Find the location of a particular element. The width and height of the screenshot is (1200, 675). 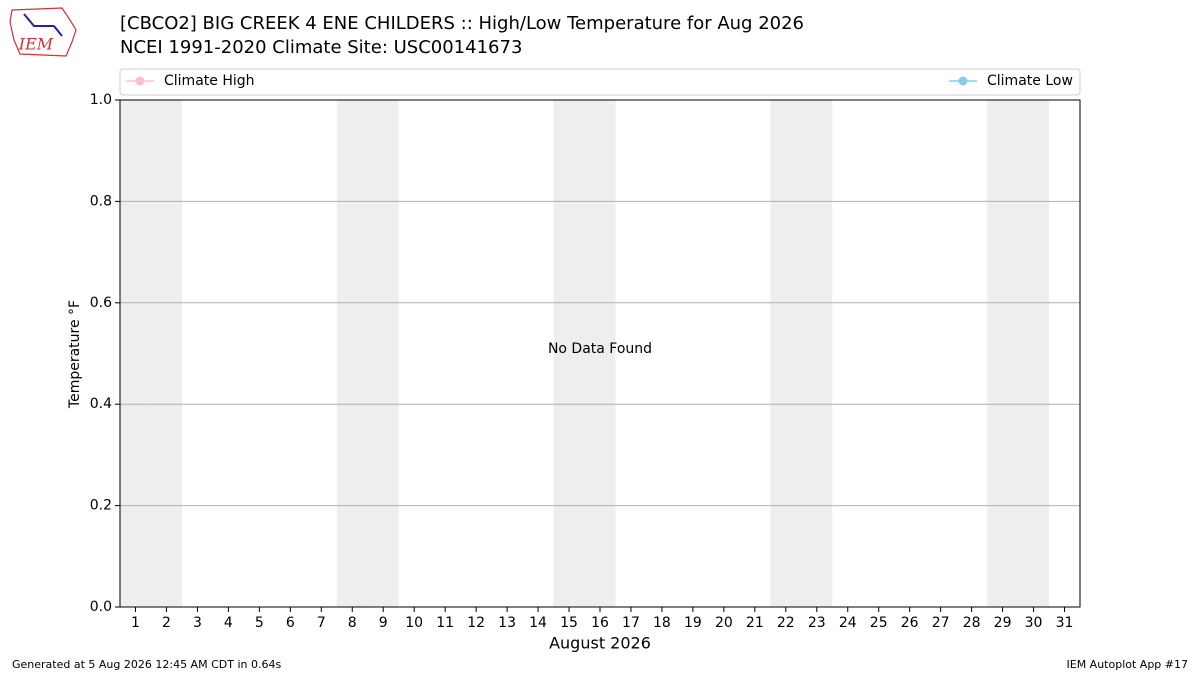

x-tick-label: 15 is located at coordinates (569, 623).